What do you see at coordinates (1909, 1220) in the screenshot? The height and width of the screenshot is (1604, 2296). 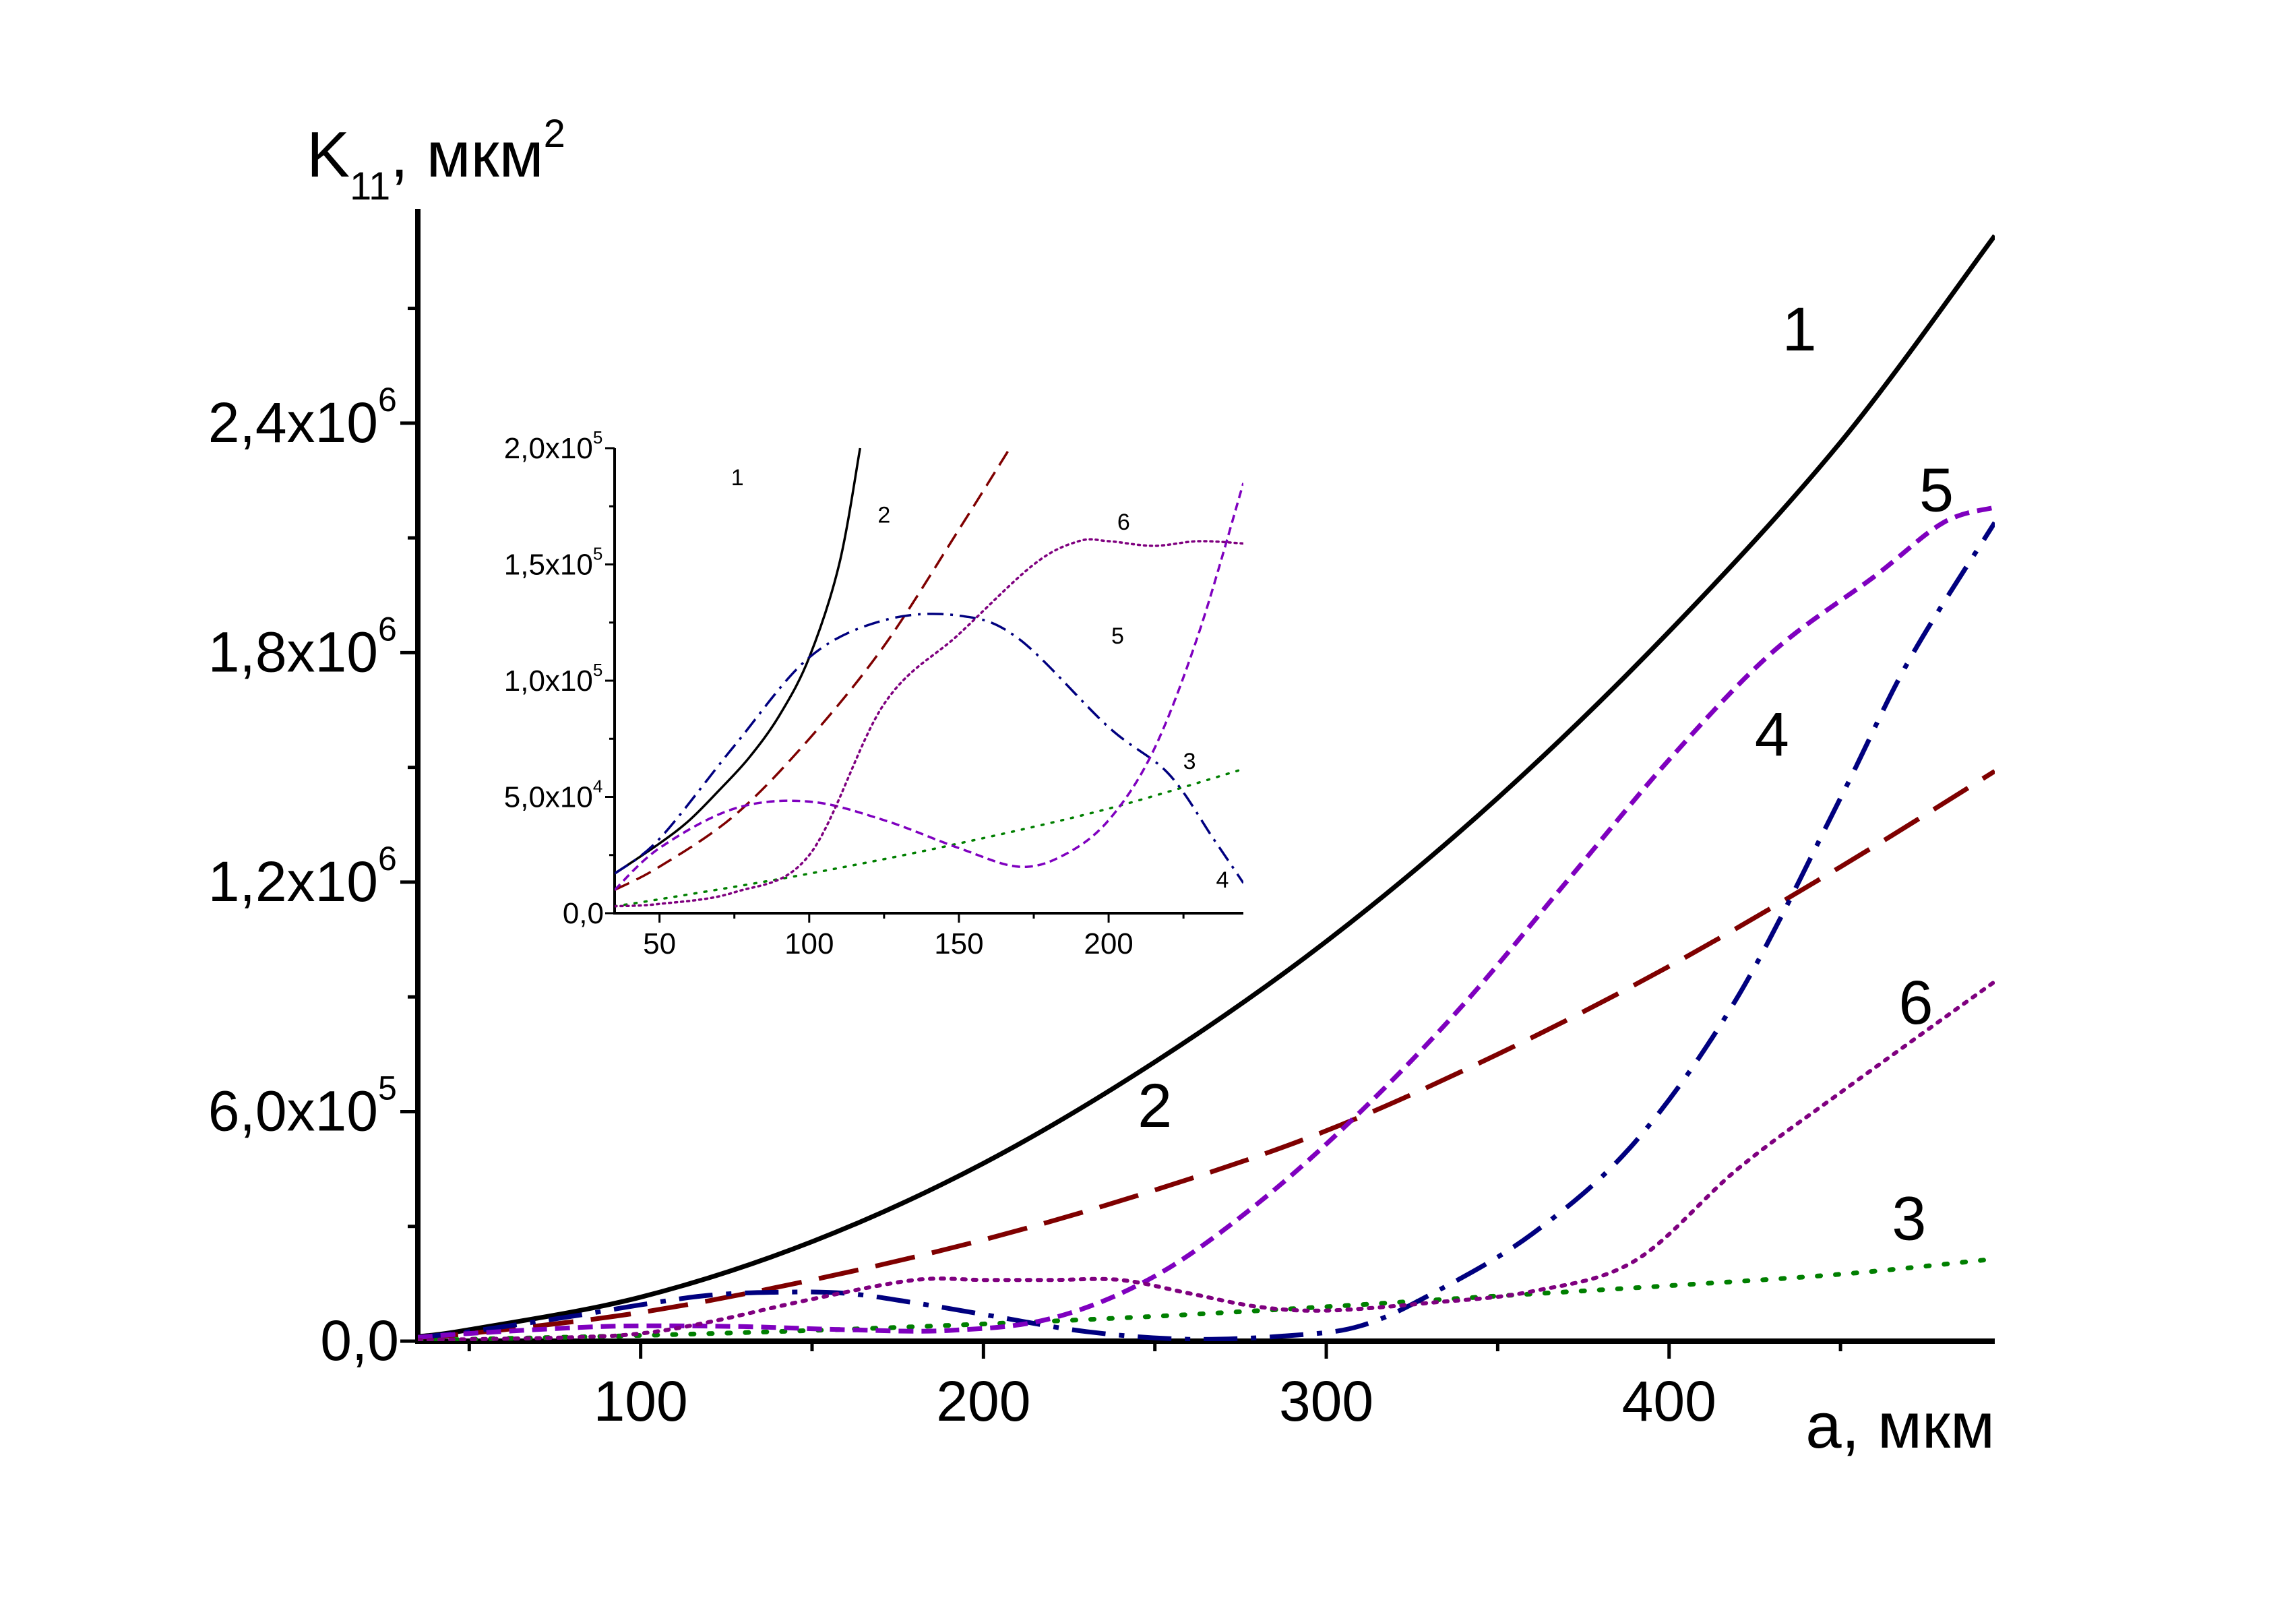 I see `main-series-3-label: 3` at bounding box center [1909, 1220].